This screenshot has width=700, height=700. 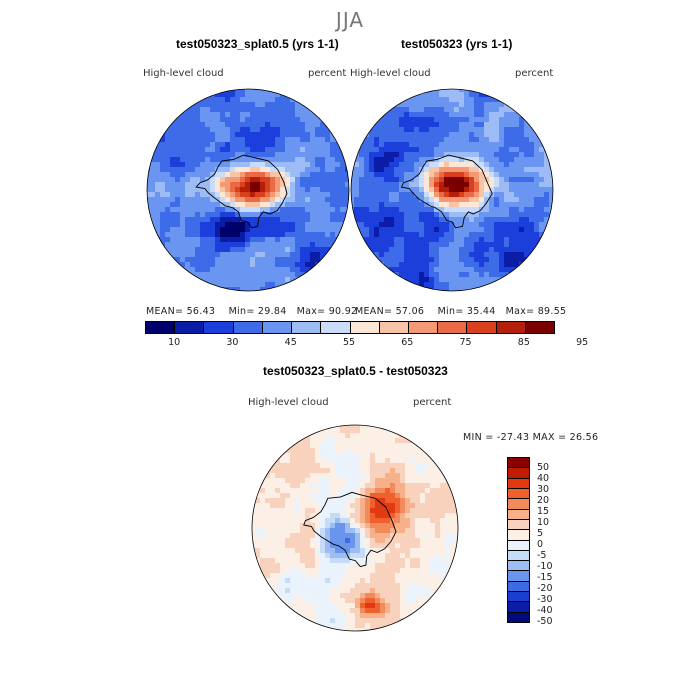 What do you see at coordinates (181, 311) in the screenshot?
I see `left-mean: MEAN= 56.43` at bounding box center [181, 311].